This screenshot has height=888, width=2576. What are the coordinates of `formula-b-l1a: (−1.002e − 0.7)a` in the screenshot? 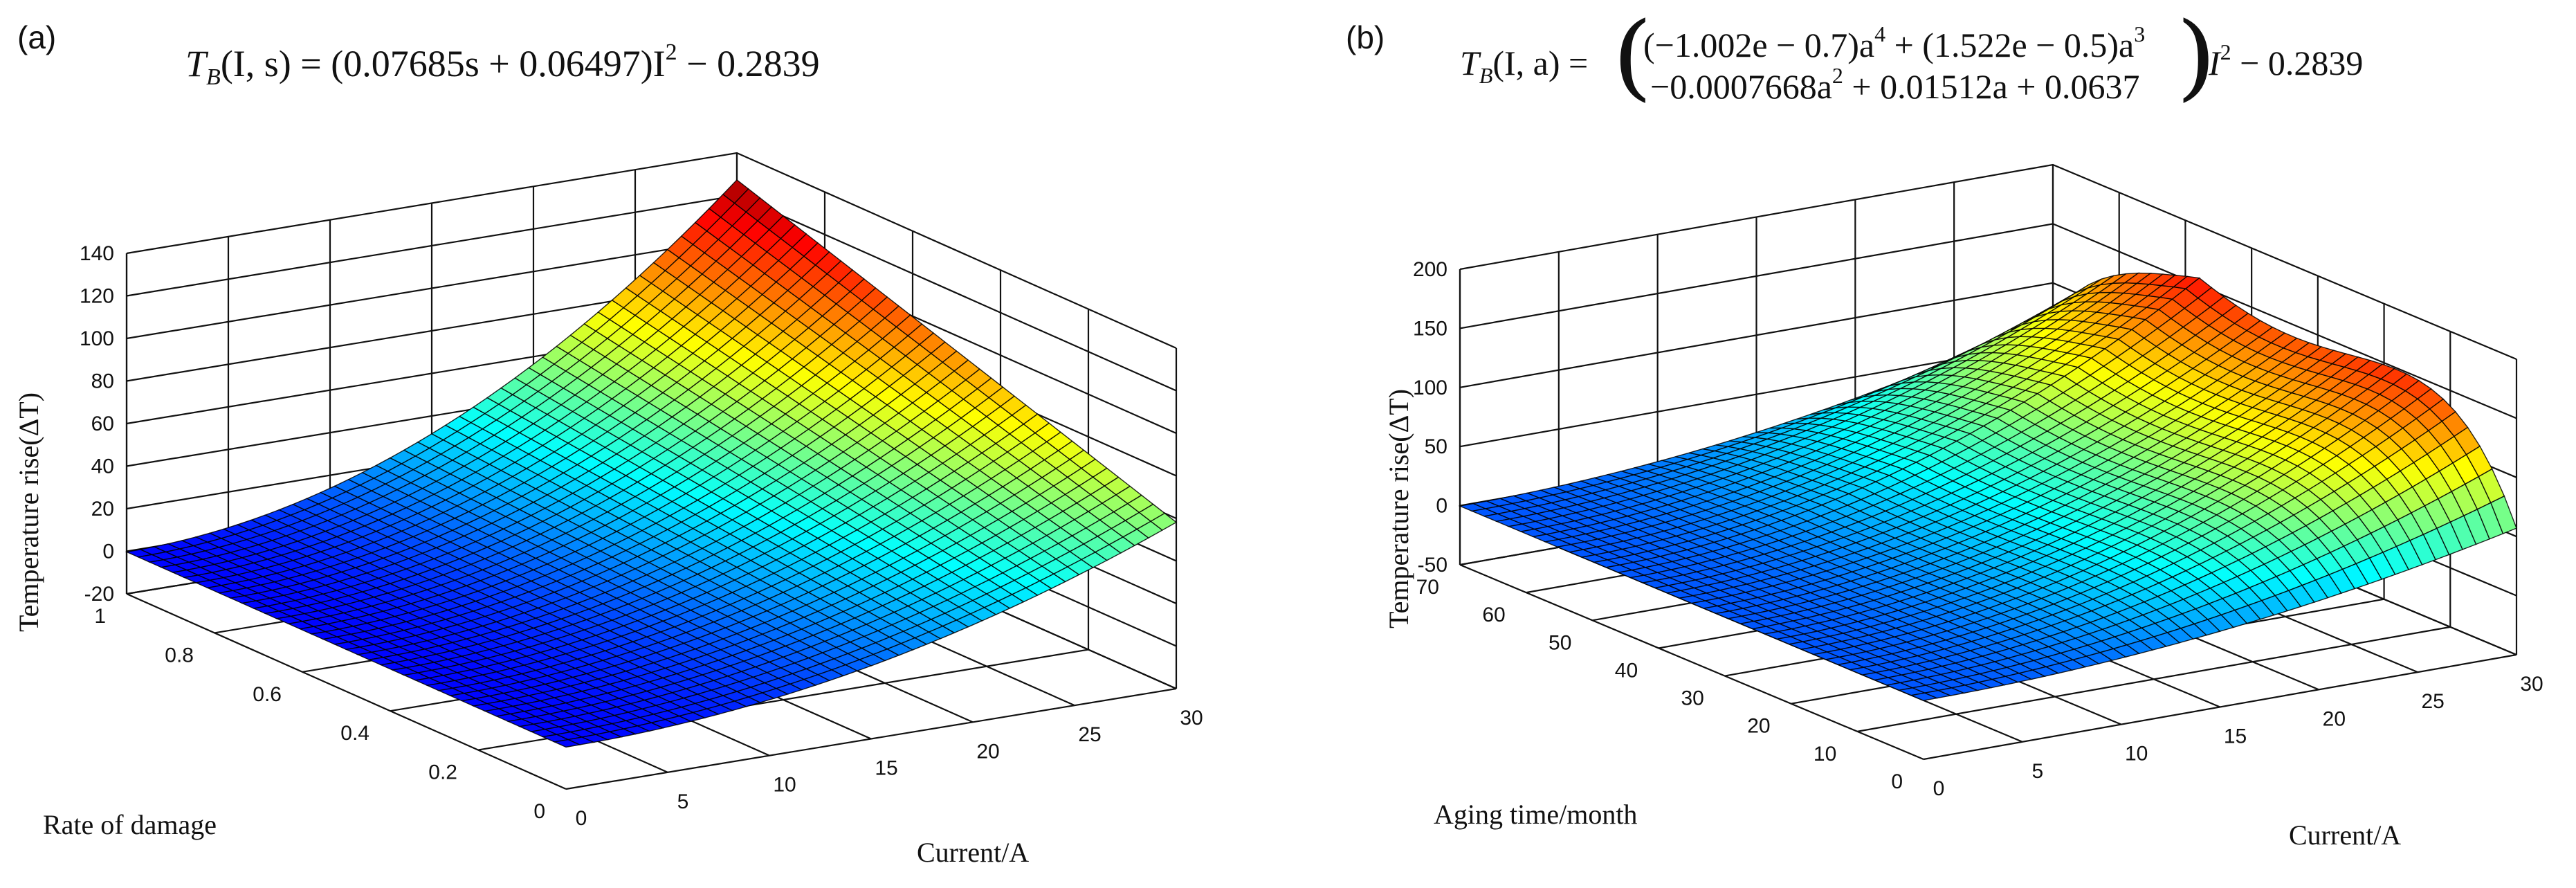 It's located at (1759, 45).